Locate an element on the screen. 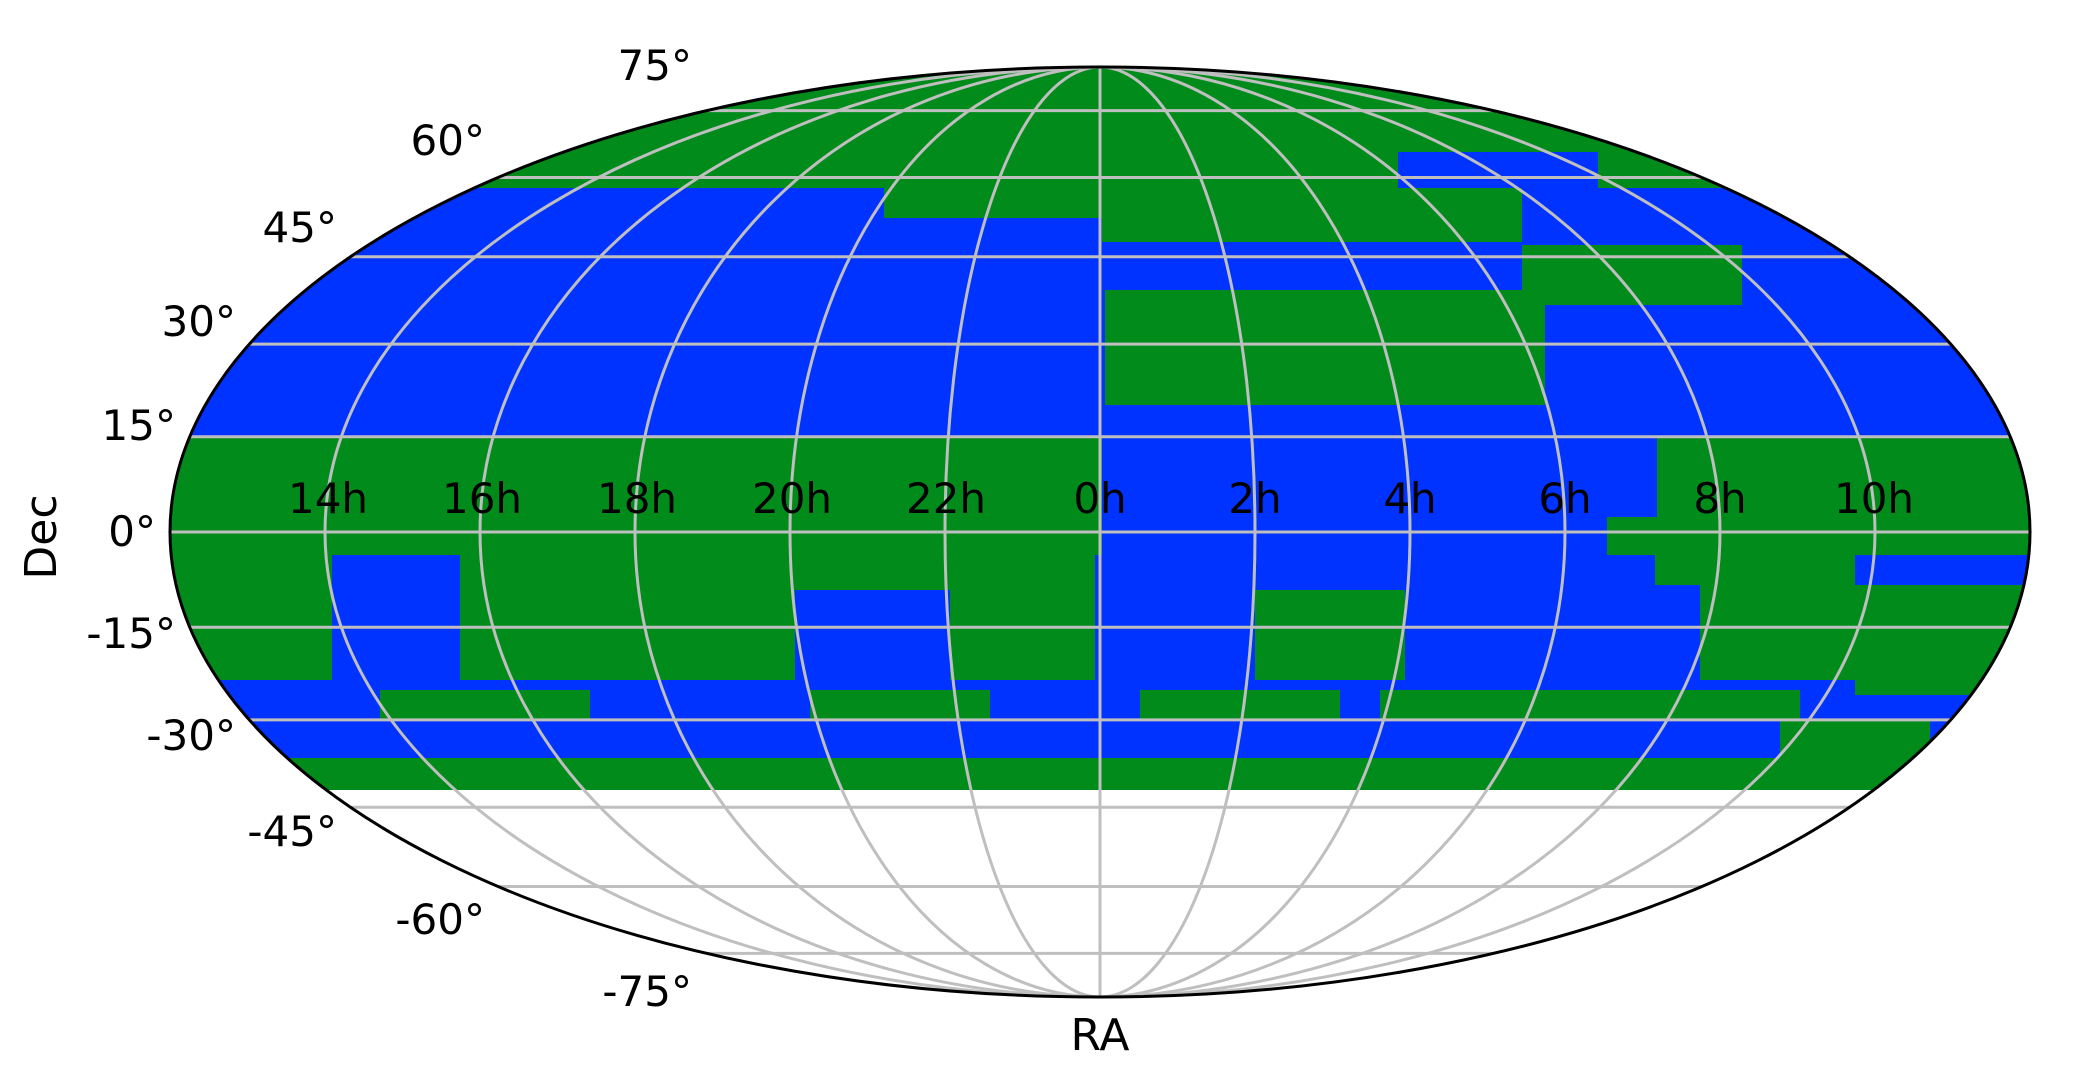  dec-tick-label: 30° is located at coordinates (199, 321).